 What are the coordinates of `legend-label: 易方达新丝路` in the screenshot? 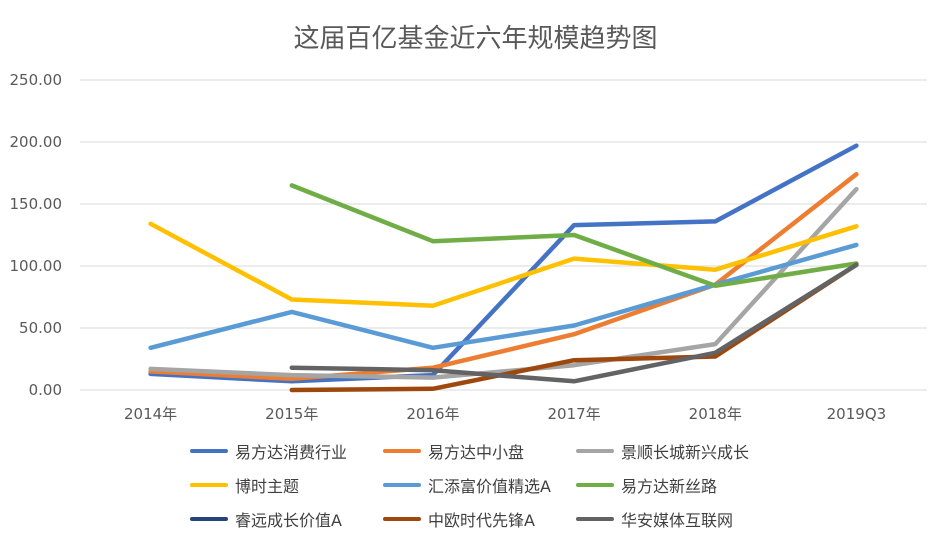 It's located at (669, 486).